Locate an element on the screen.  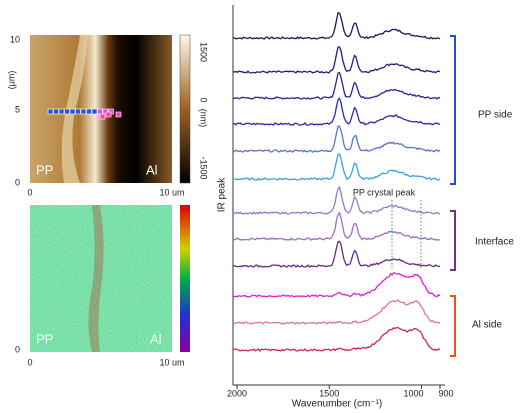
x-tick-label: 2000 is located at coordinates (237, 393).